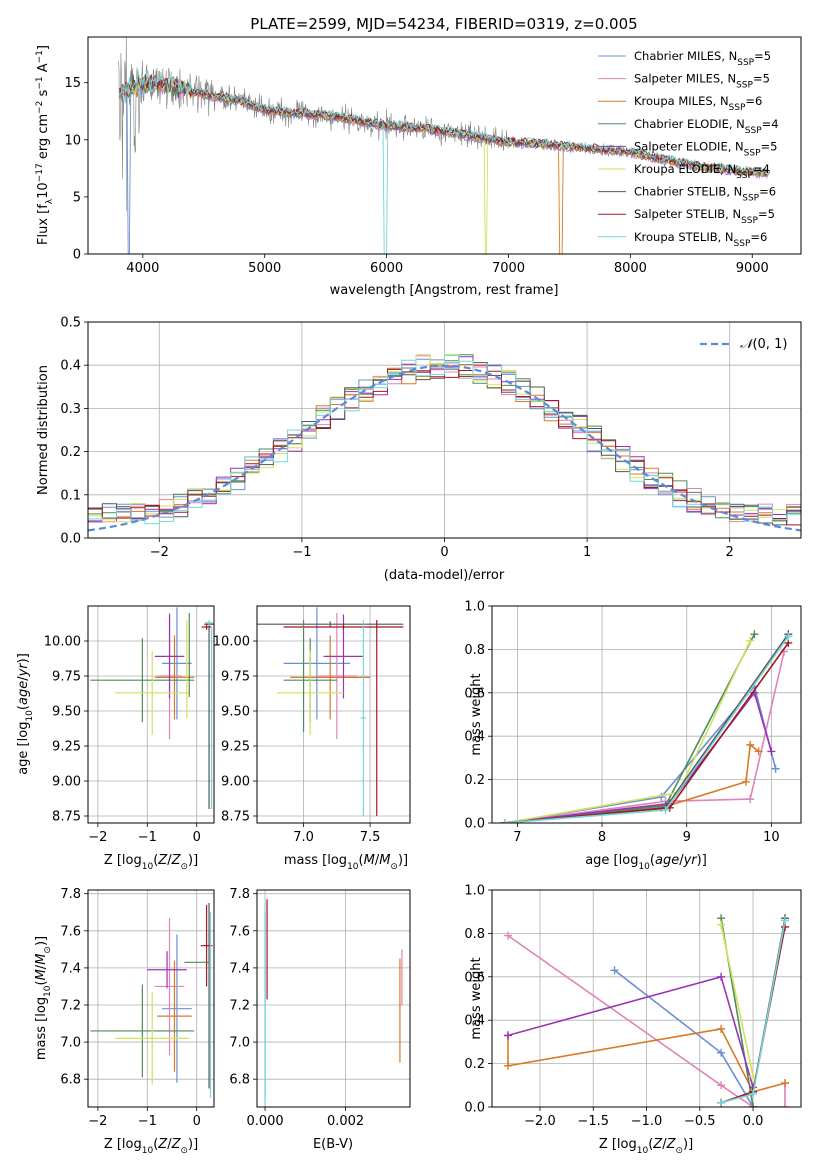 The width and height of the screenshot is (819, 1170). Describe the element at coordinates (474, 607) in the screenshot. I see `y-tick-label: 1.0` at that location.